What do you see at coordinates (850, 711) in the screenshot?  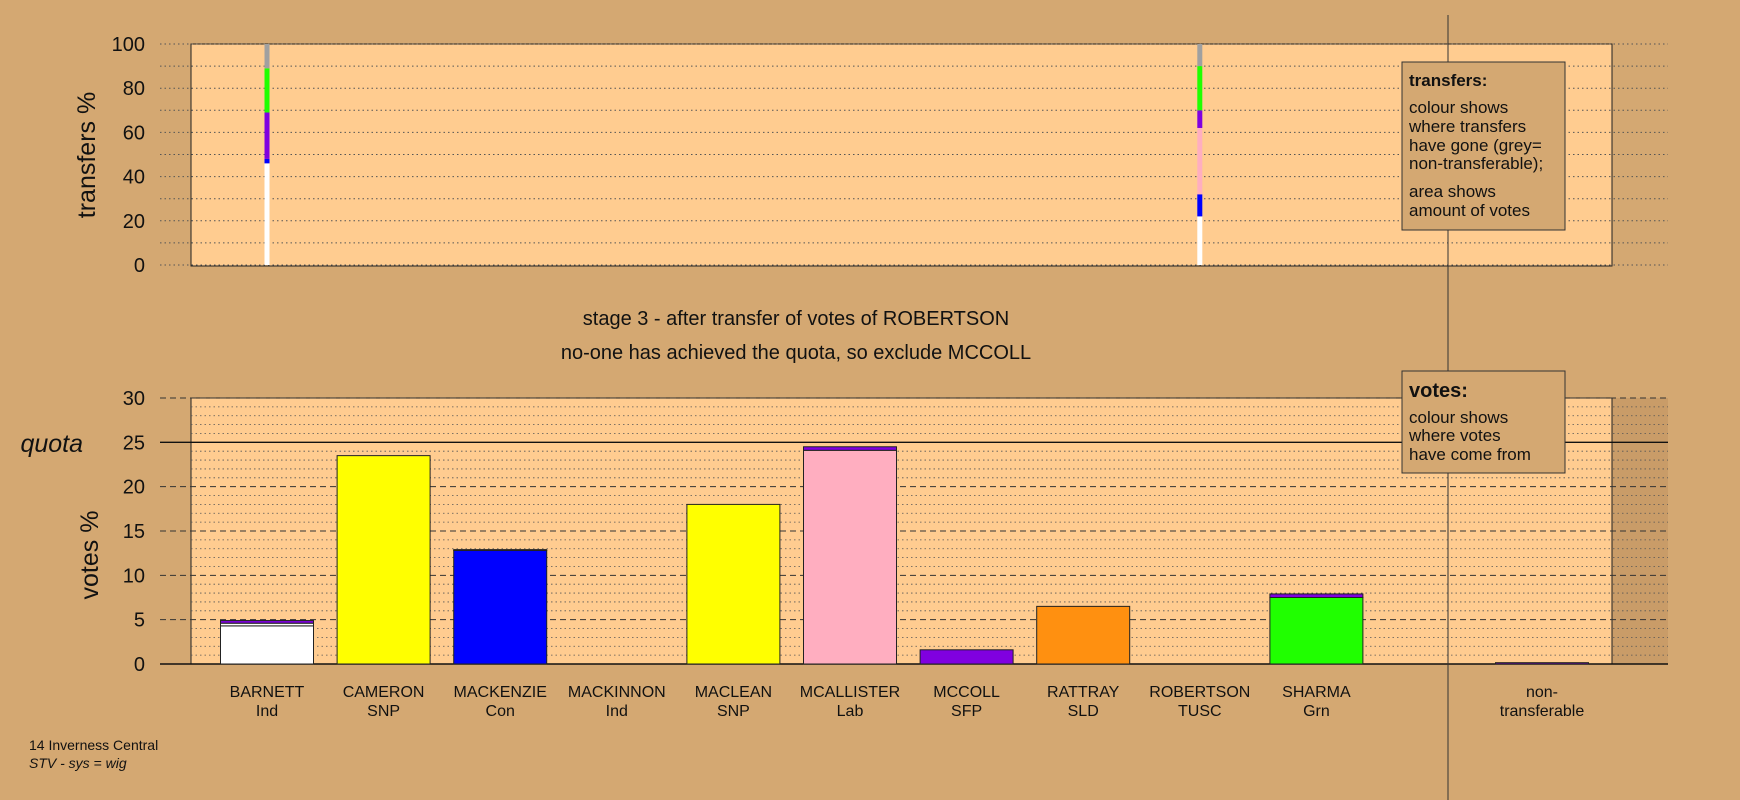 I see `candidate-party-label: Lab` at bounding box center [850, 711].